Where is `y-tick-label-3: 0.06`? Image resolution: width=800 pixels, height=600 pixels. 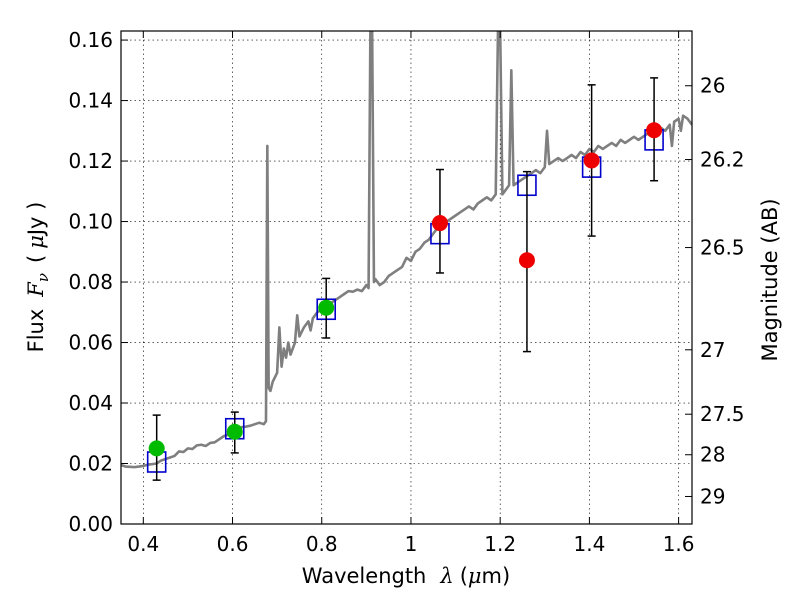 y-tick-label-3: 0.06 is located at coordinates (90, 343).